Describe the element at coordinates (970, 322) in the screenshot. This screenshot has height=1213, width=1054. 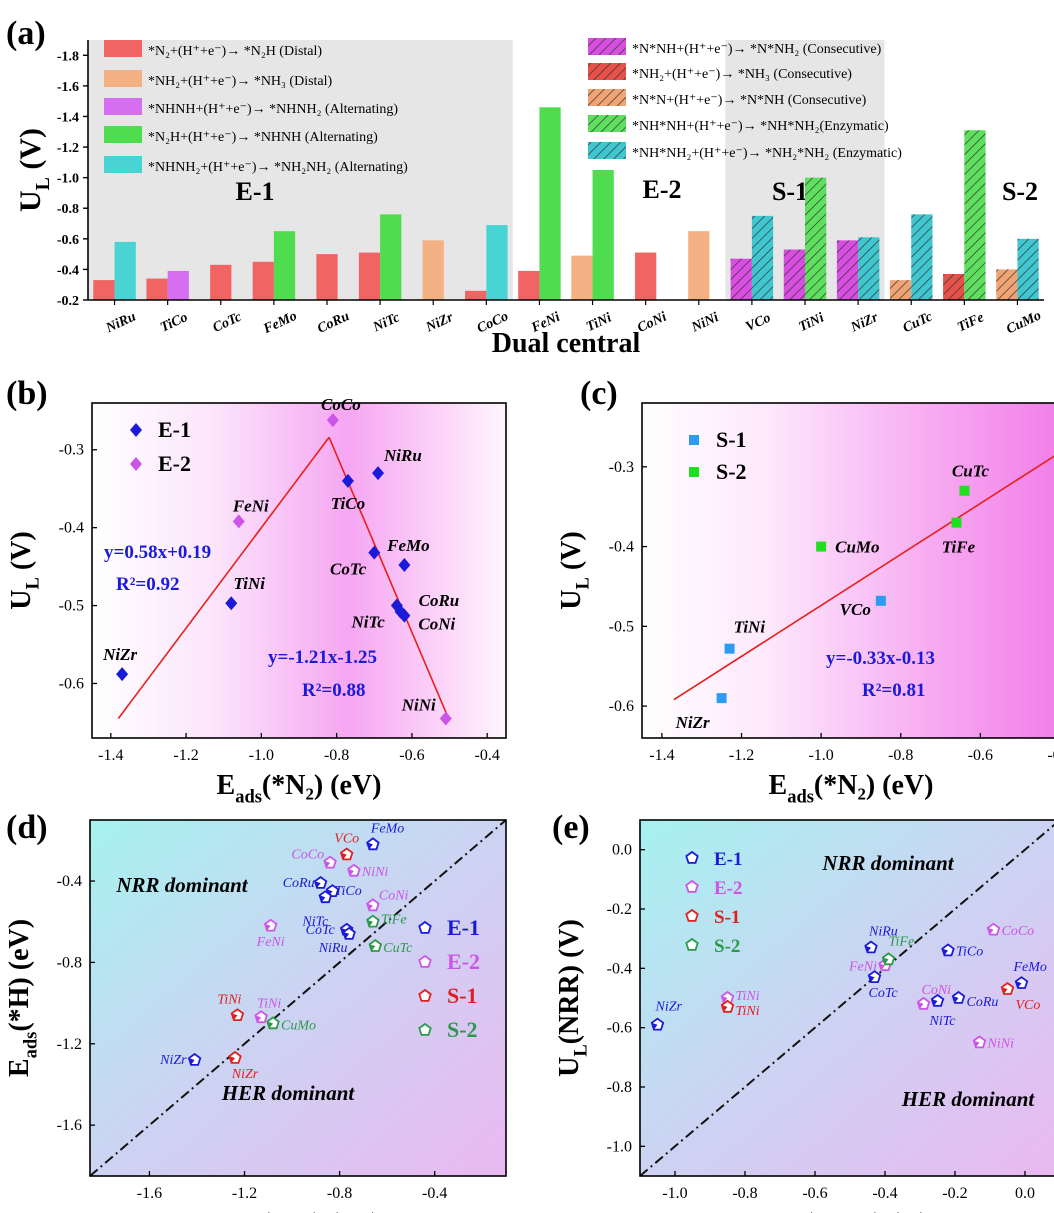
I see `a-xtick-label-tife: TiFe` at that location.